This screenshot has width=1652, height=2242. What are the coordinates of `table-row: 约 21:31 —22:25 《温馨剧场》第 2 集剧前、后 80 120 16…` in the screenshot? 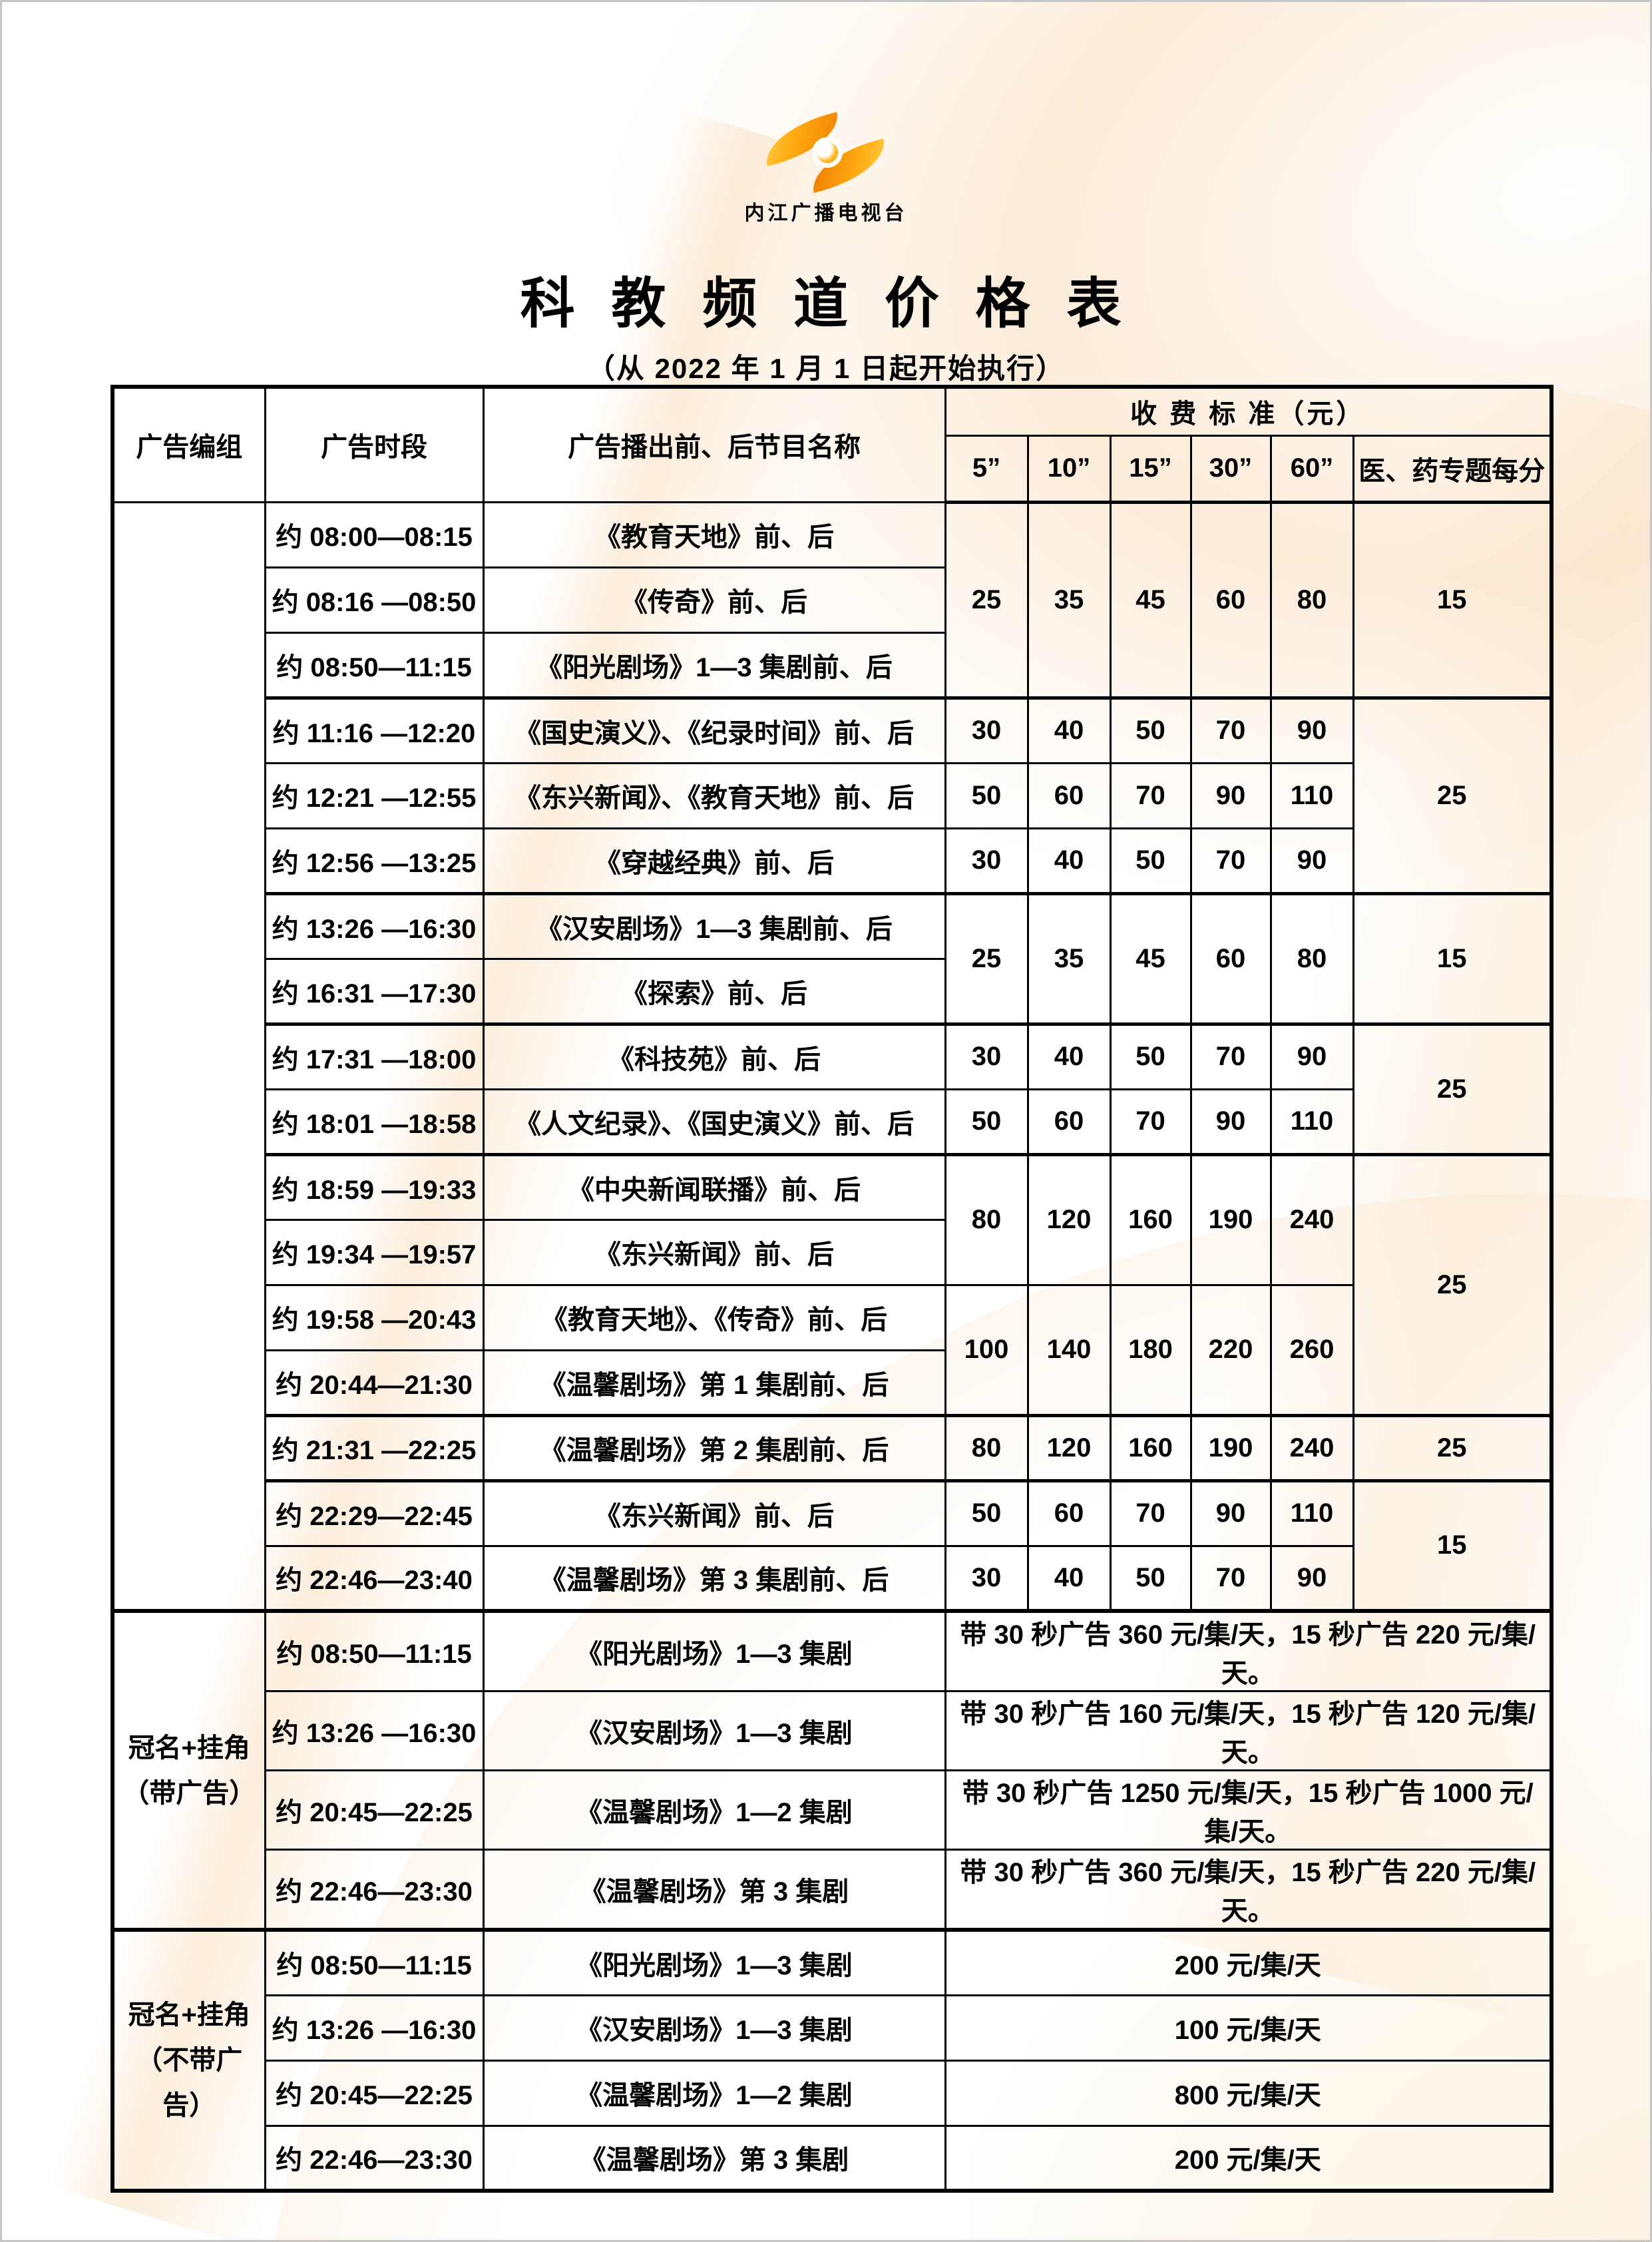 It's located at (833, 1448).